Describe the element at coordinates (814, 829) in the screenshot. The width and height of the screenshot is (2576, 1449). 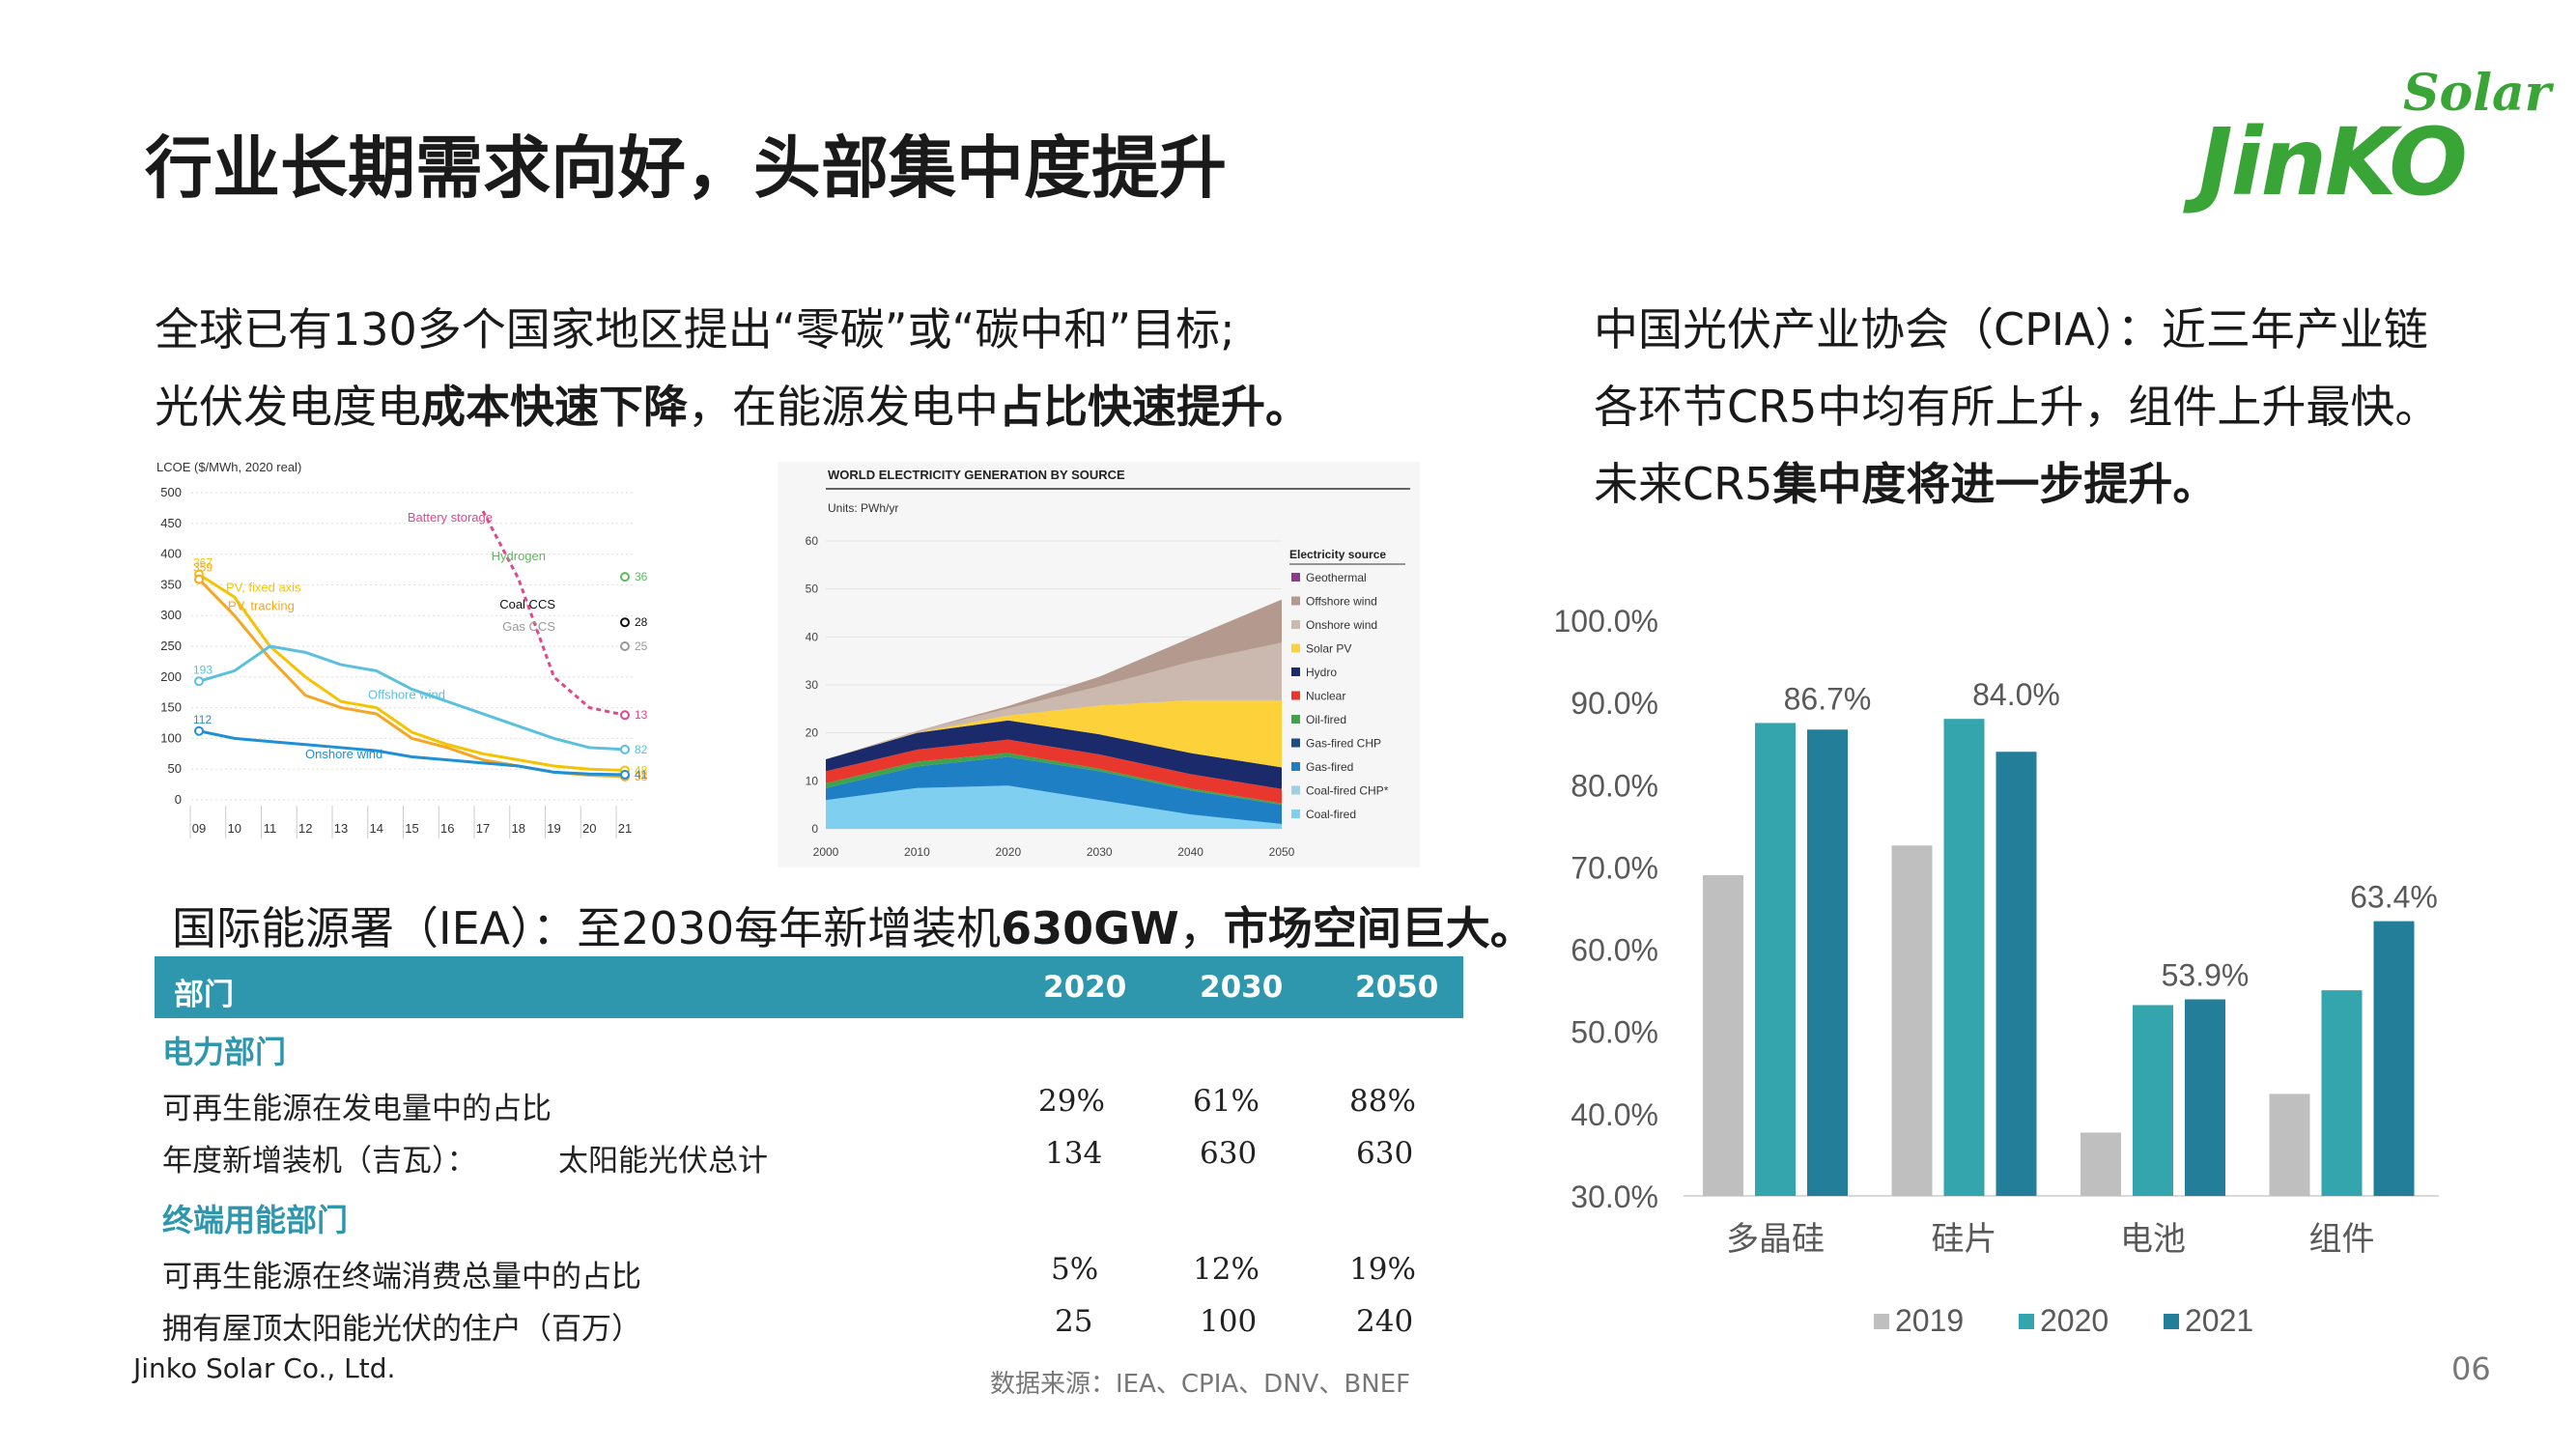
I see `gen-y-tick: 0` at that location.